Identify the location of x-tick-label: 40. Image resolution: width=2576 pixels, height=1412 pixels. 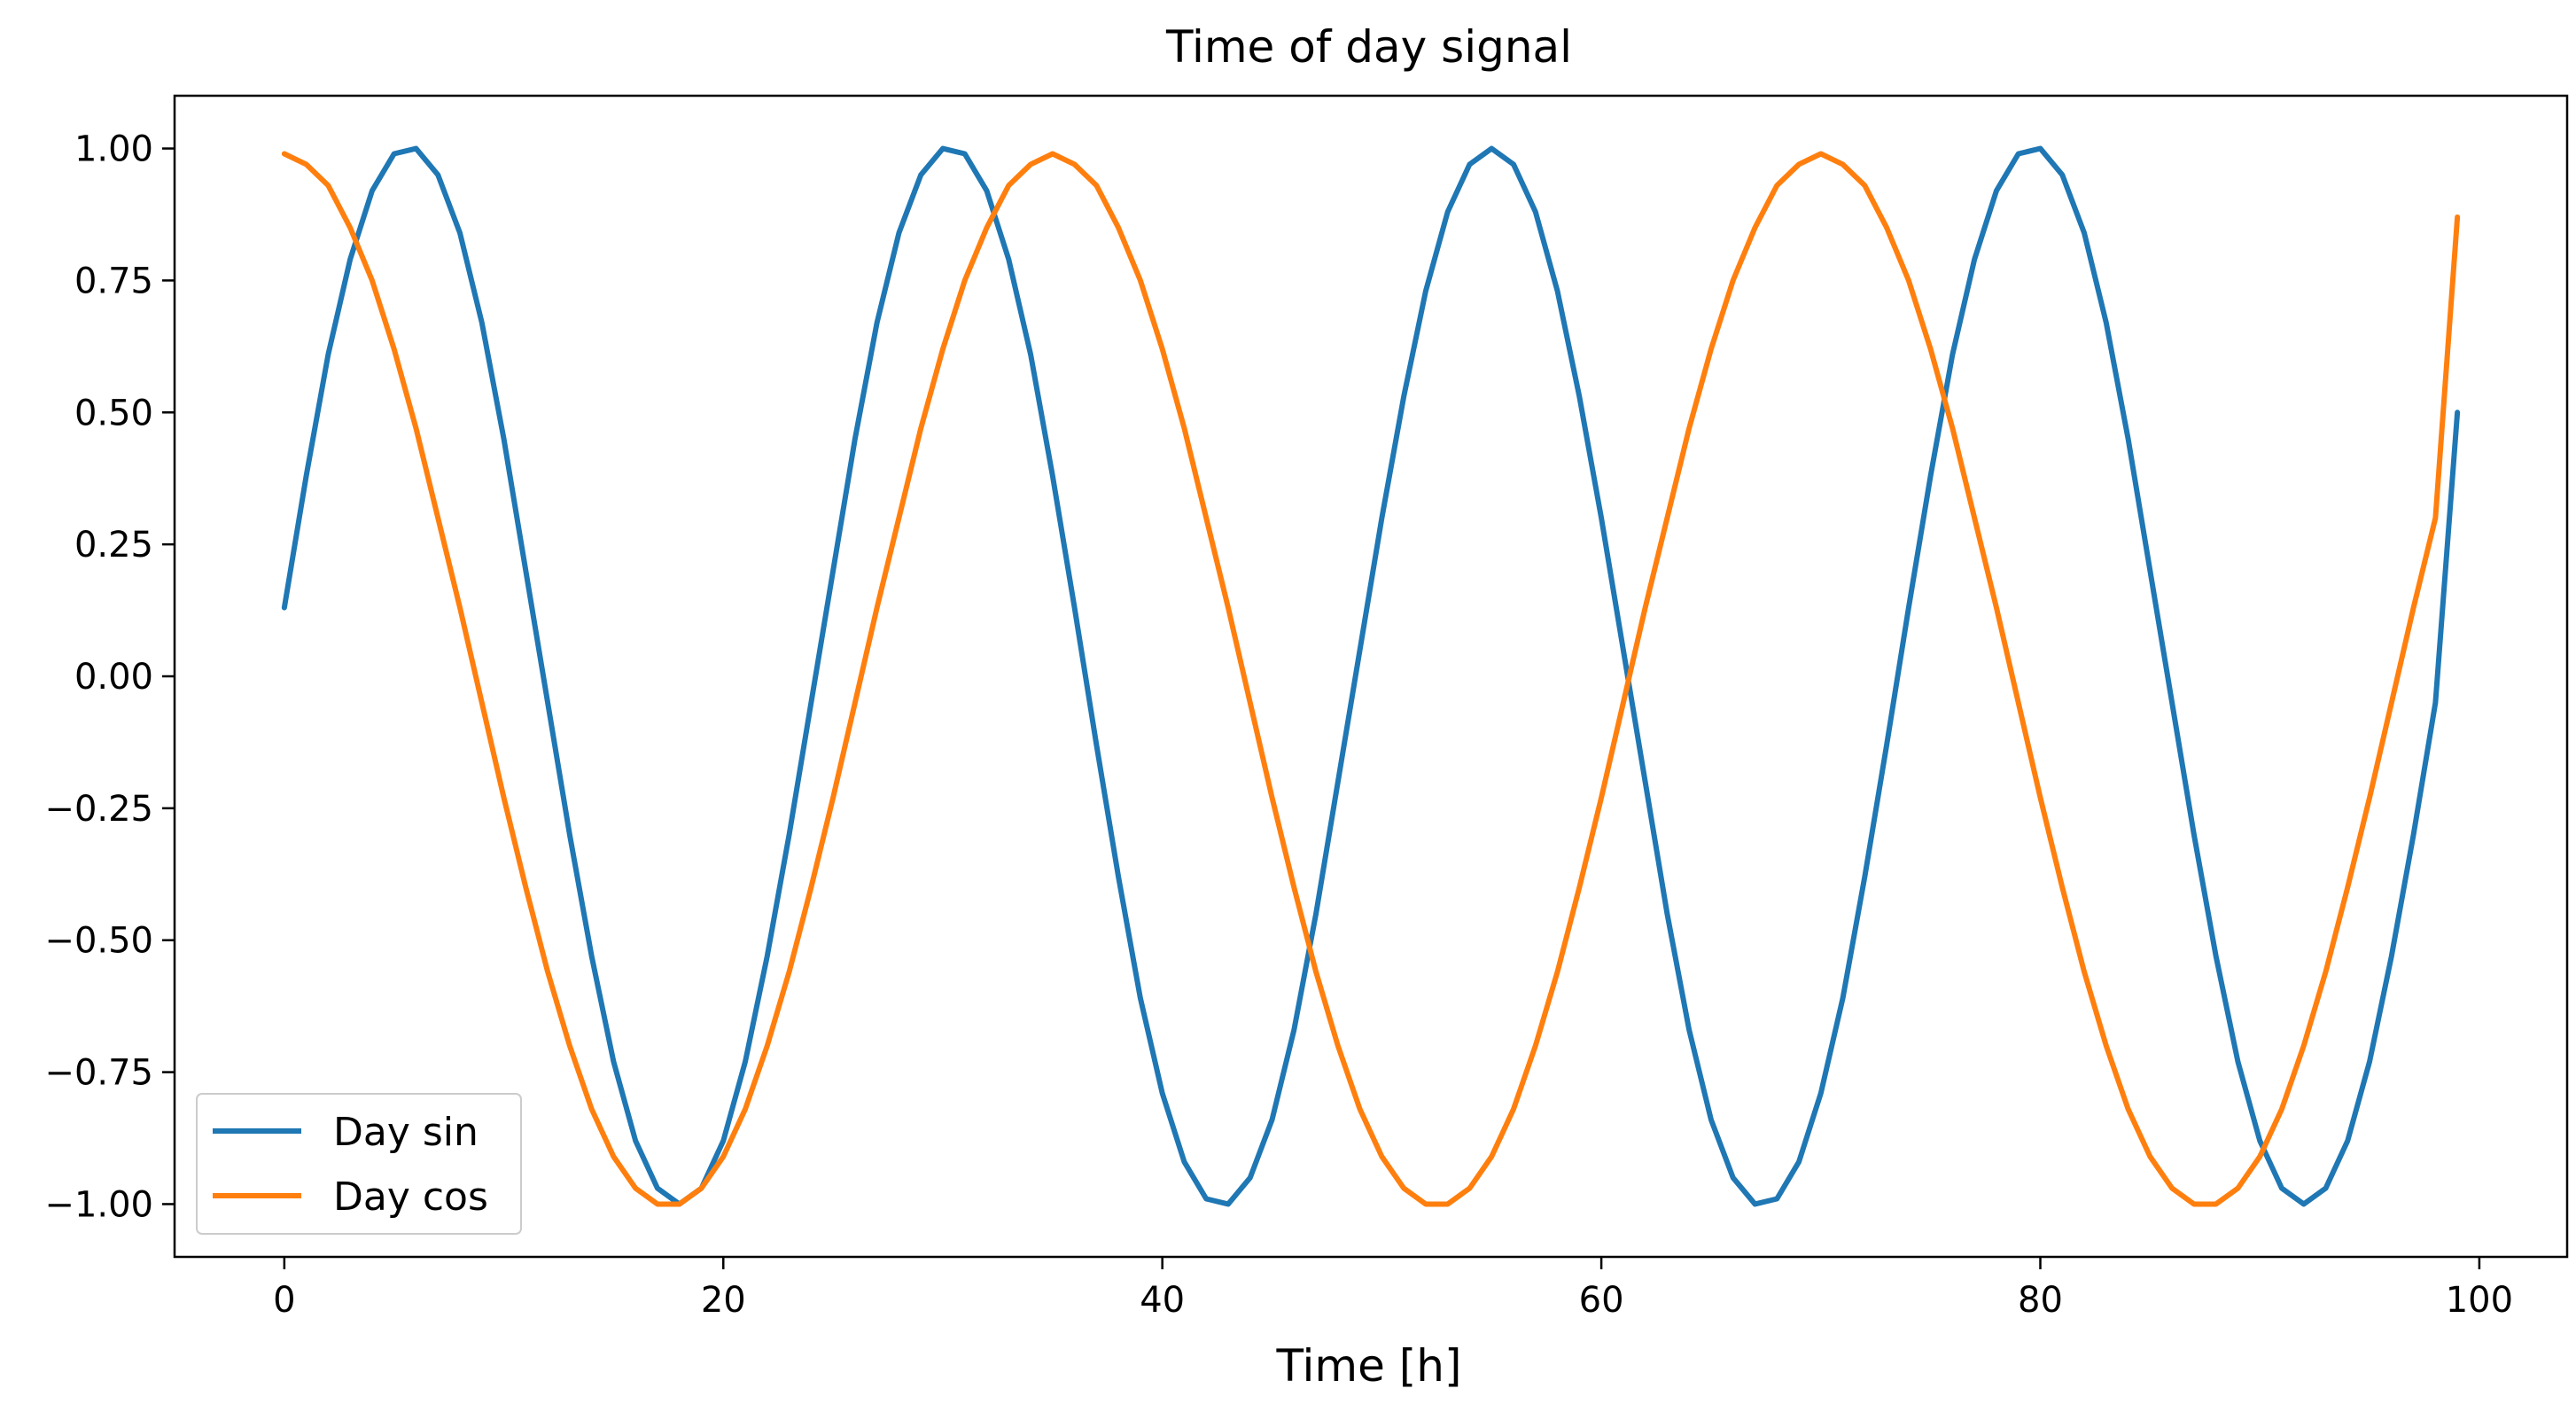
(1163, 1300).